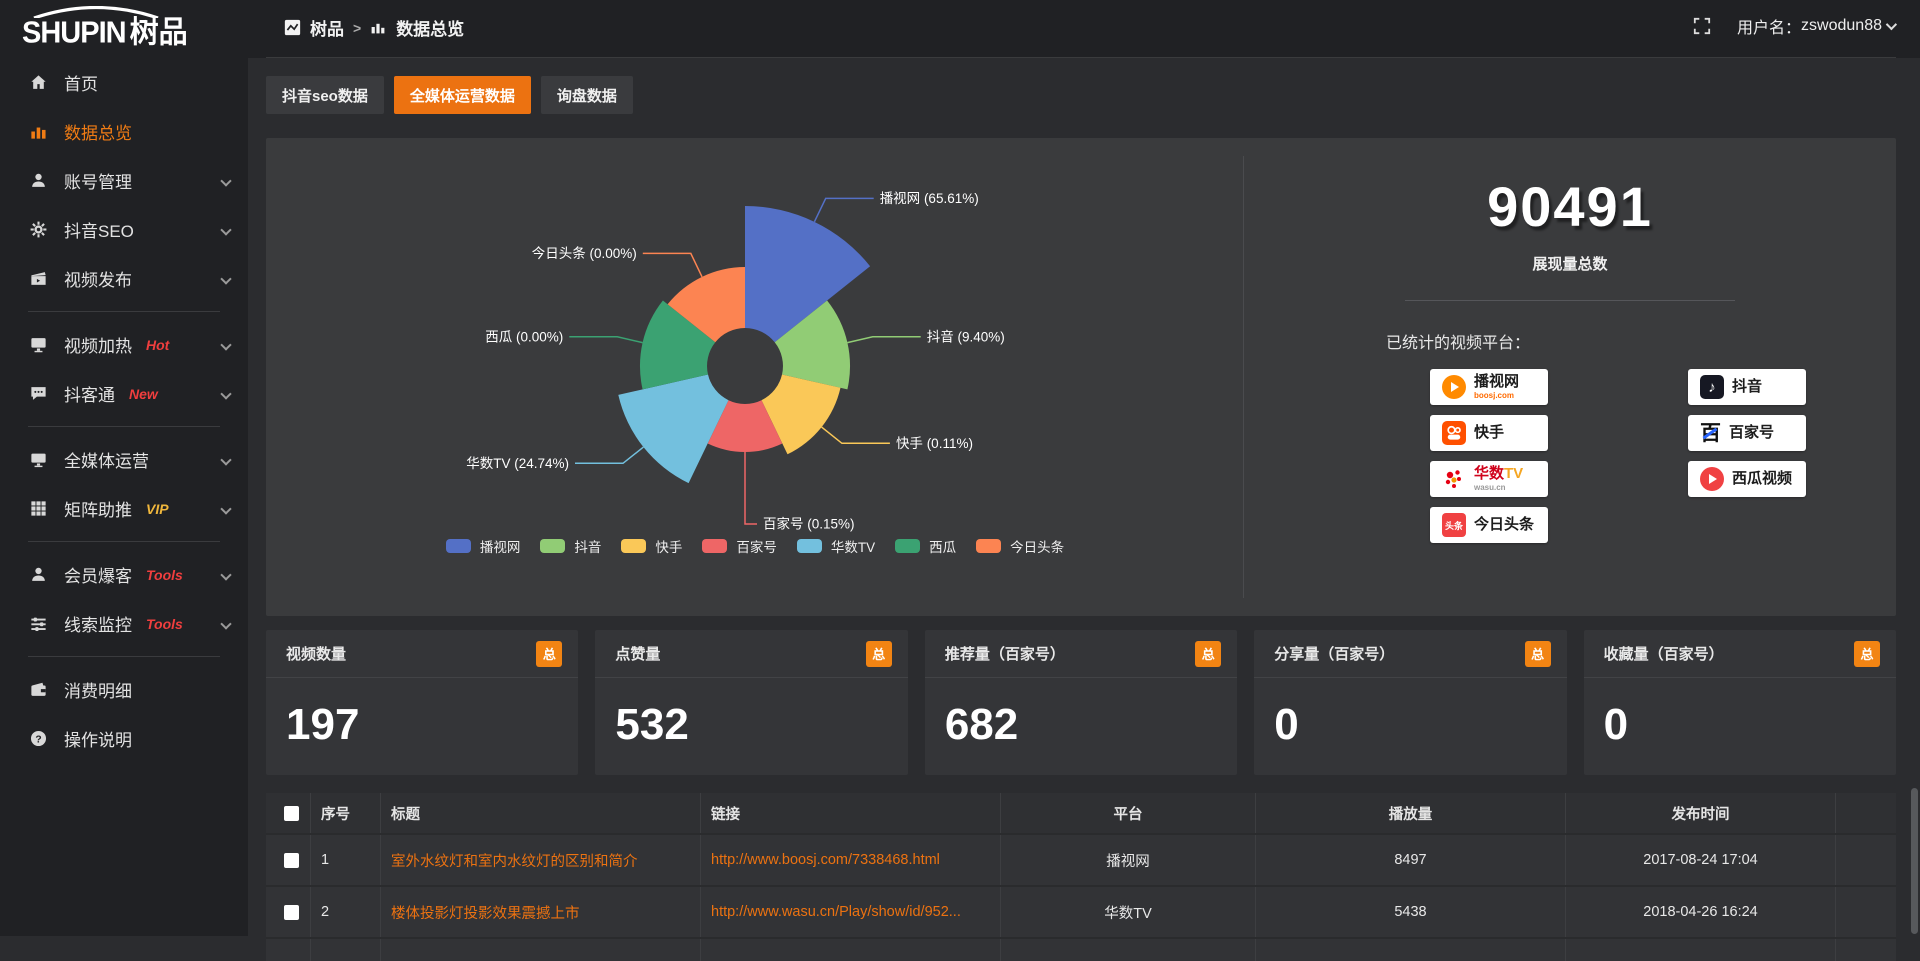  I want to click on breadcrumb: 树品 > 数据总览, so click(374, 27).